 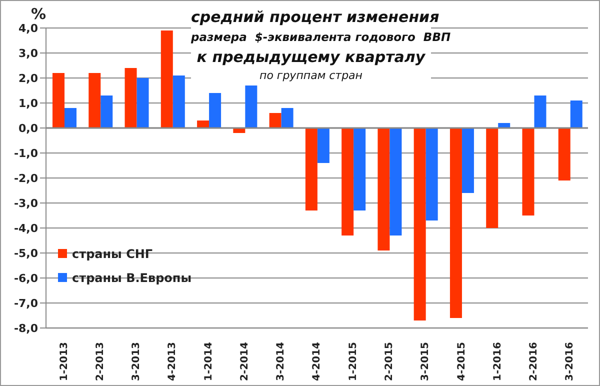 I want to click on x-tick-label: 4-2013, so click(x=172, y=361).